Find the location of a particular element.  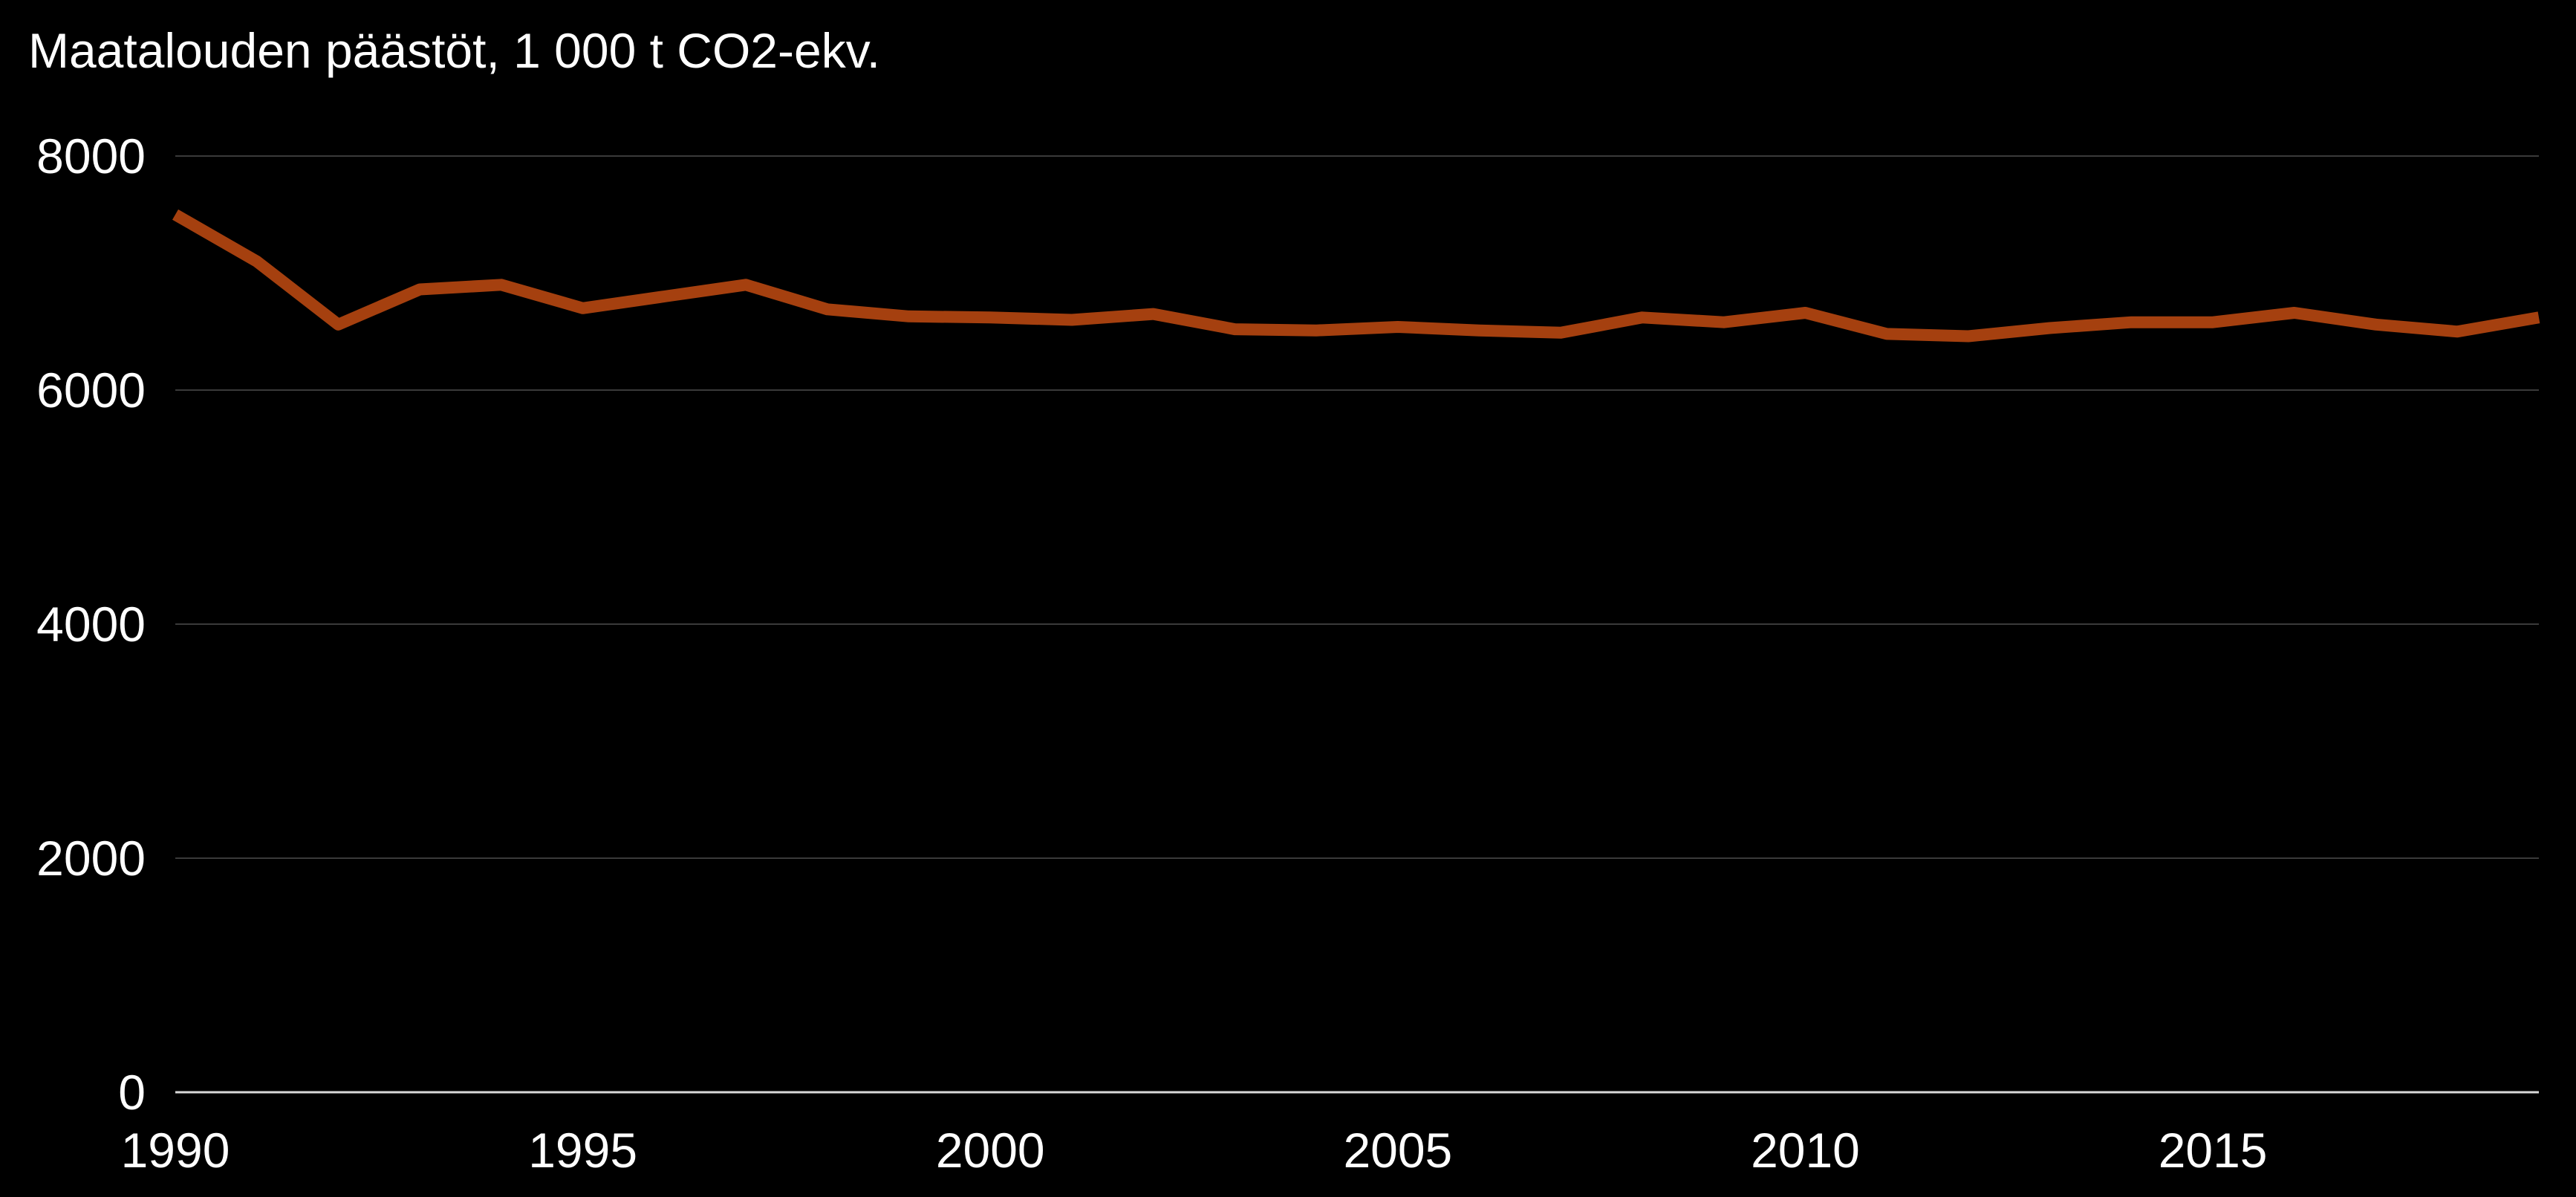

series-line is located at coordinates (1356, 276).